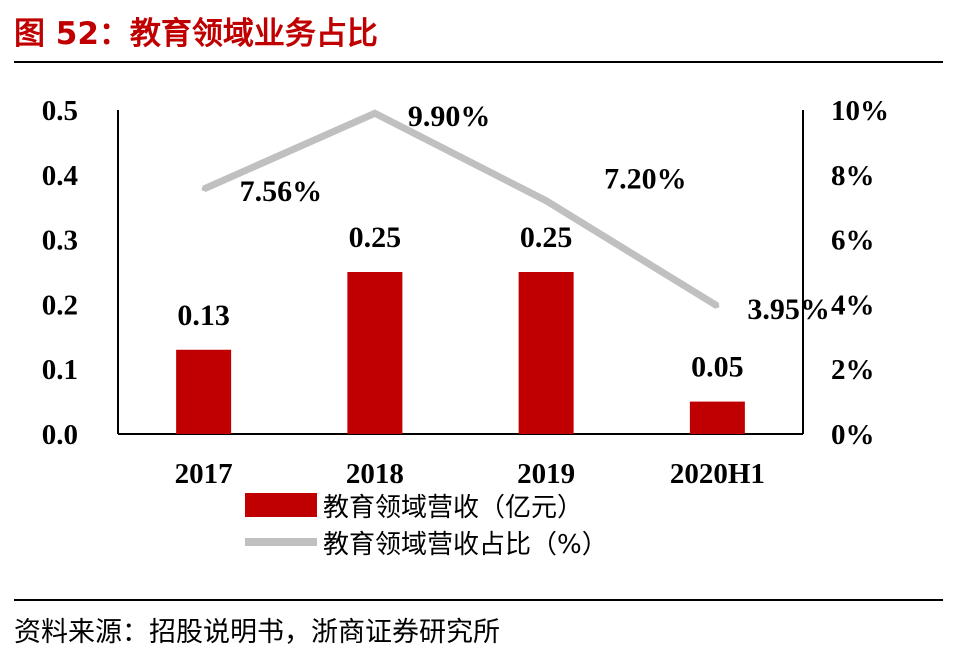 The image size is (955, 655). Describe the element at coordinates (478, 62) in the screenshot. I see `top-rule` at that location.